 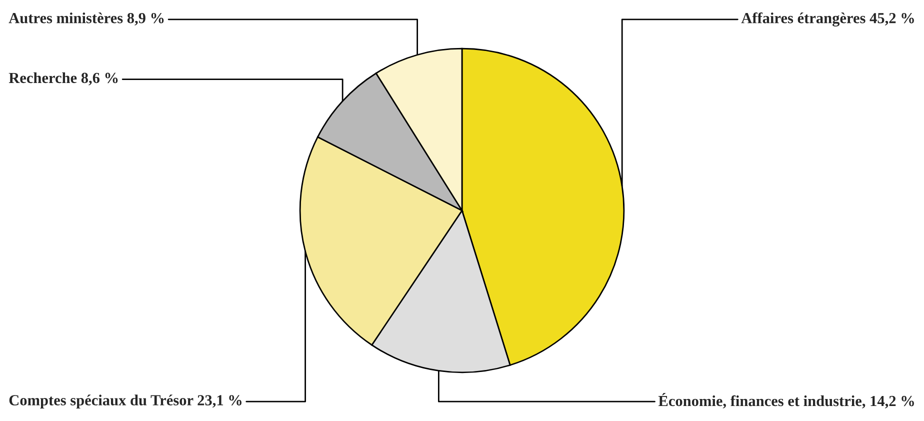 What do you see at coordinates (827, 19) in the screenshot?
I see `slice-label: Affaires étrangères 45,2 %` at bounding box center [827, 19].